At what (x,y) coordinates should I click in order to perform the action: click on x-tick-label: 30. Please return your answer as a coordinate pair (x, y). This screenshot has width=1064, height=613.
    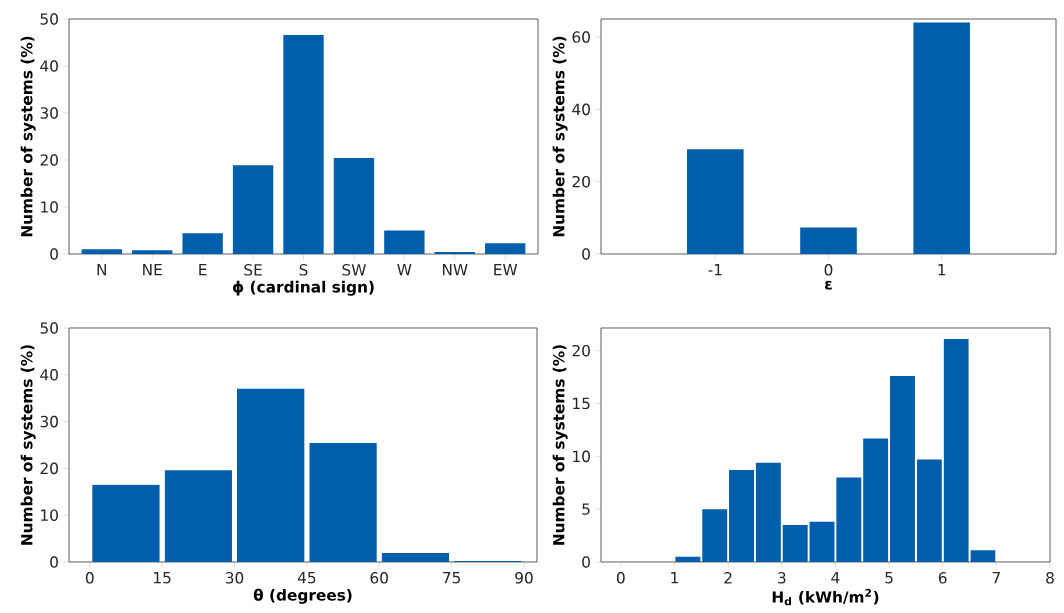
    Looking at the image, I should click on (234, 578).